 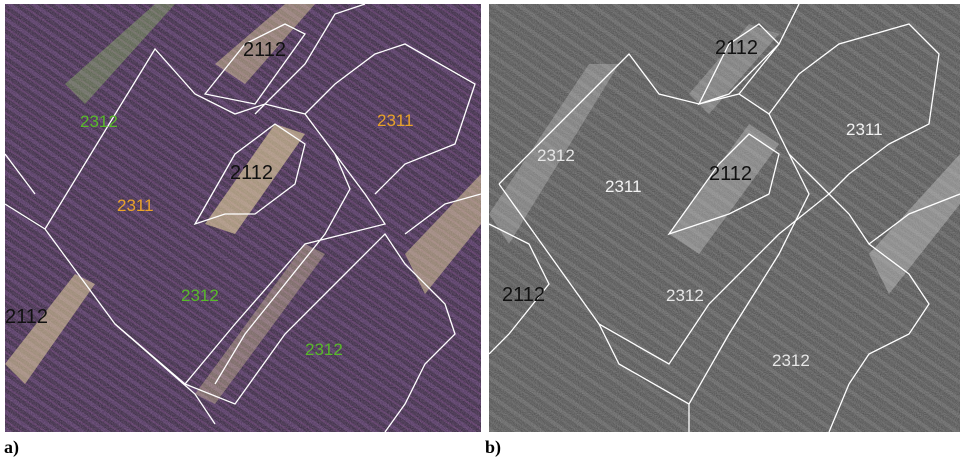 What do you see at coordinates (493, 447) in the screenshot?
I see `panel-b-caption: b)` at bounding box center [493, 447].